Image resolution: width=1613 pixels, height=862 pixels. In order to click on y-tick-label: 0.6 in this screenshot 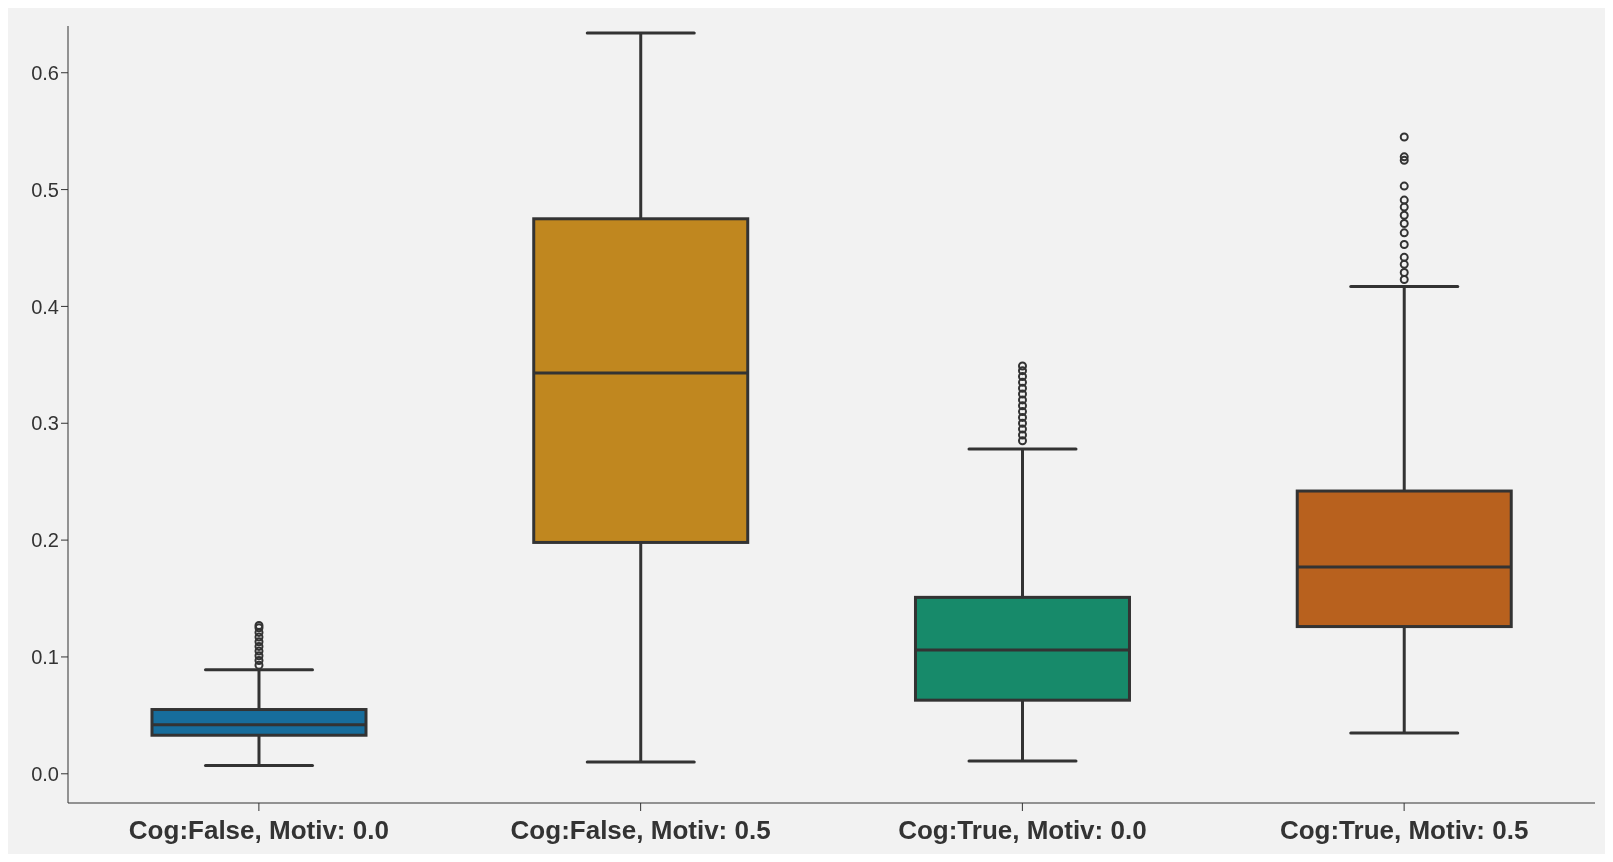, I will do `click(45, 72)`.